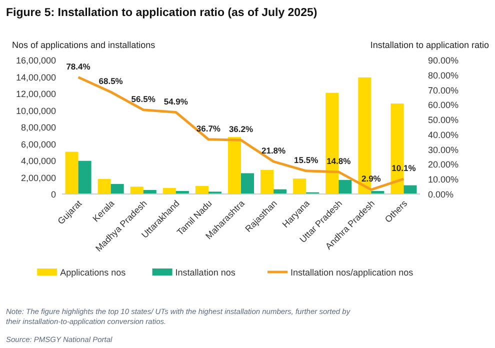 The width and height of the screenshot is (495, 348). Describe the element at coordinates (443, 179) in the screenshot. I see `y2-tick-label: 10.00%` at that location.